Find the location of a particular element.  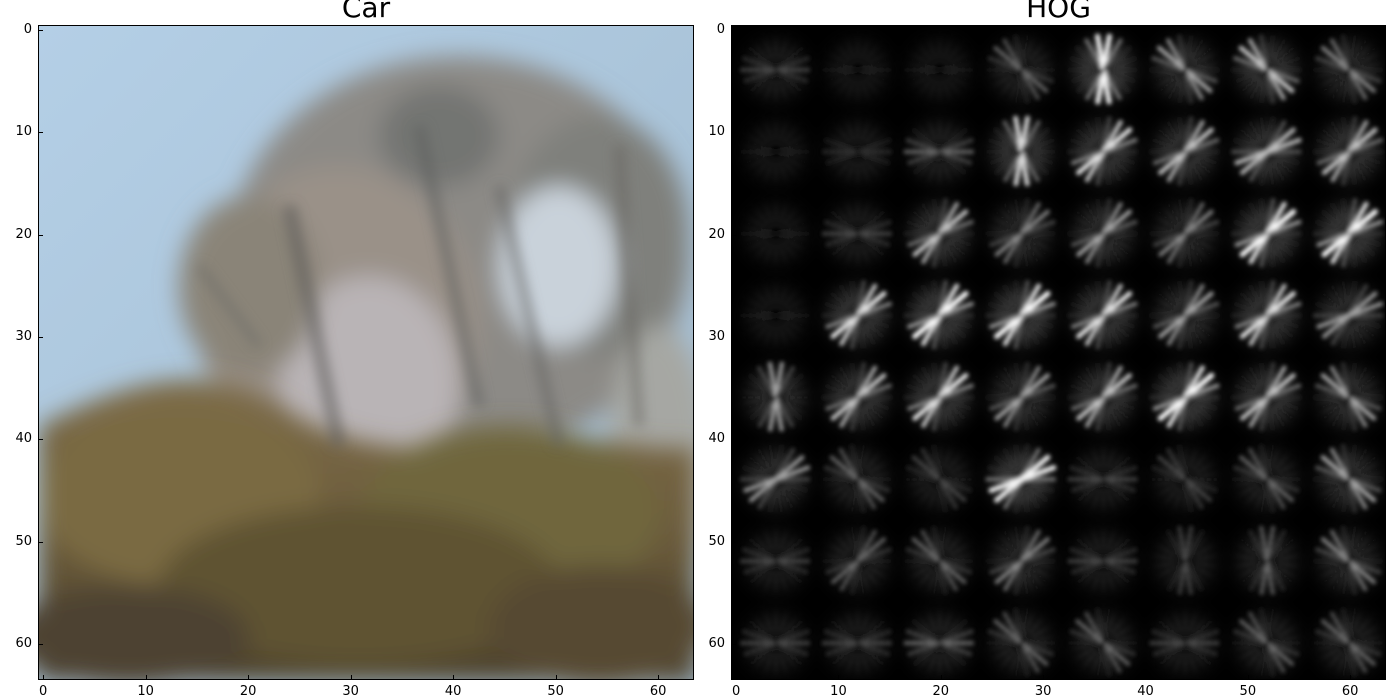

y-tick-label: 40 is located at coordinates (716, 439).